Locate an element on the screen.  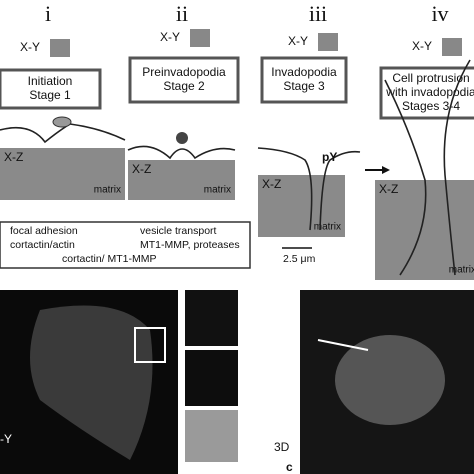
stage-title: Cell protrusion is located at coordinates (430, 78).